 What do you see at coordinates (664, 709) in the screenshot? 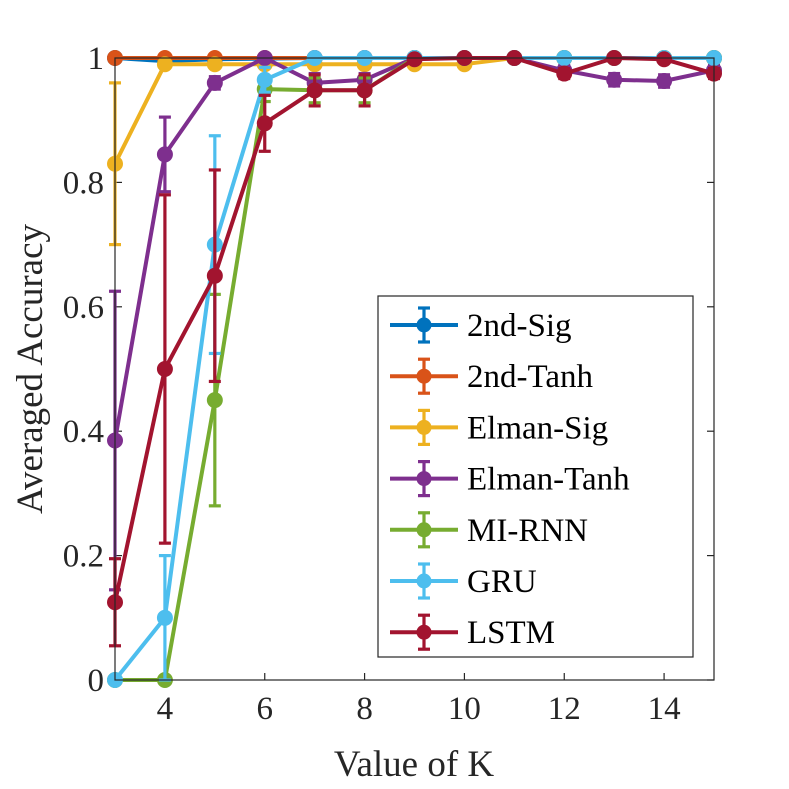
I see `x-tick-label: 14` at bounding box center [664, 709].